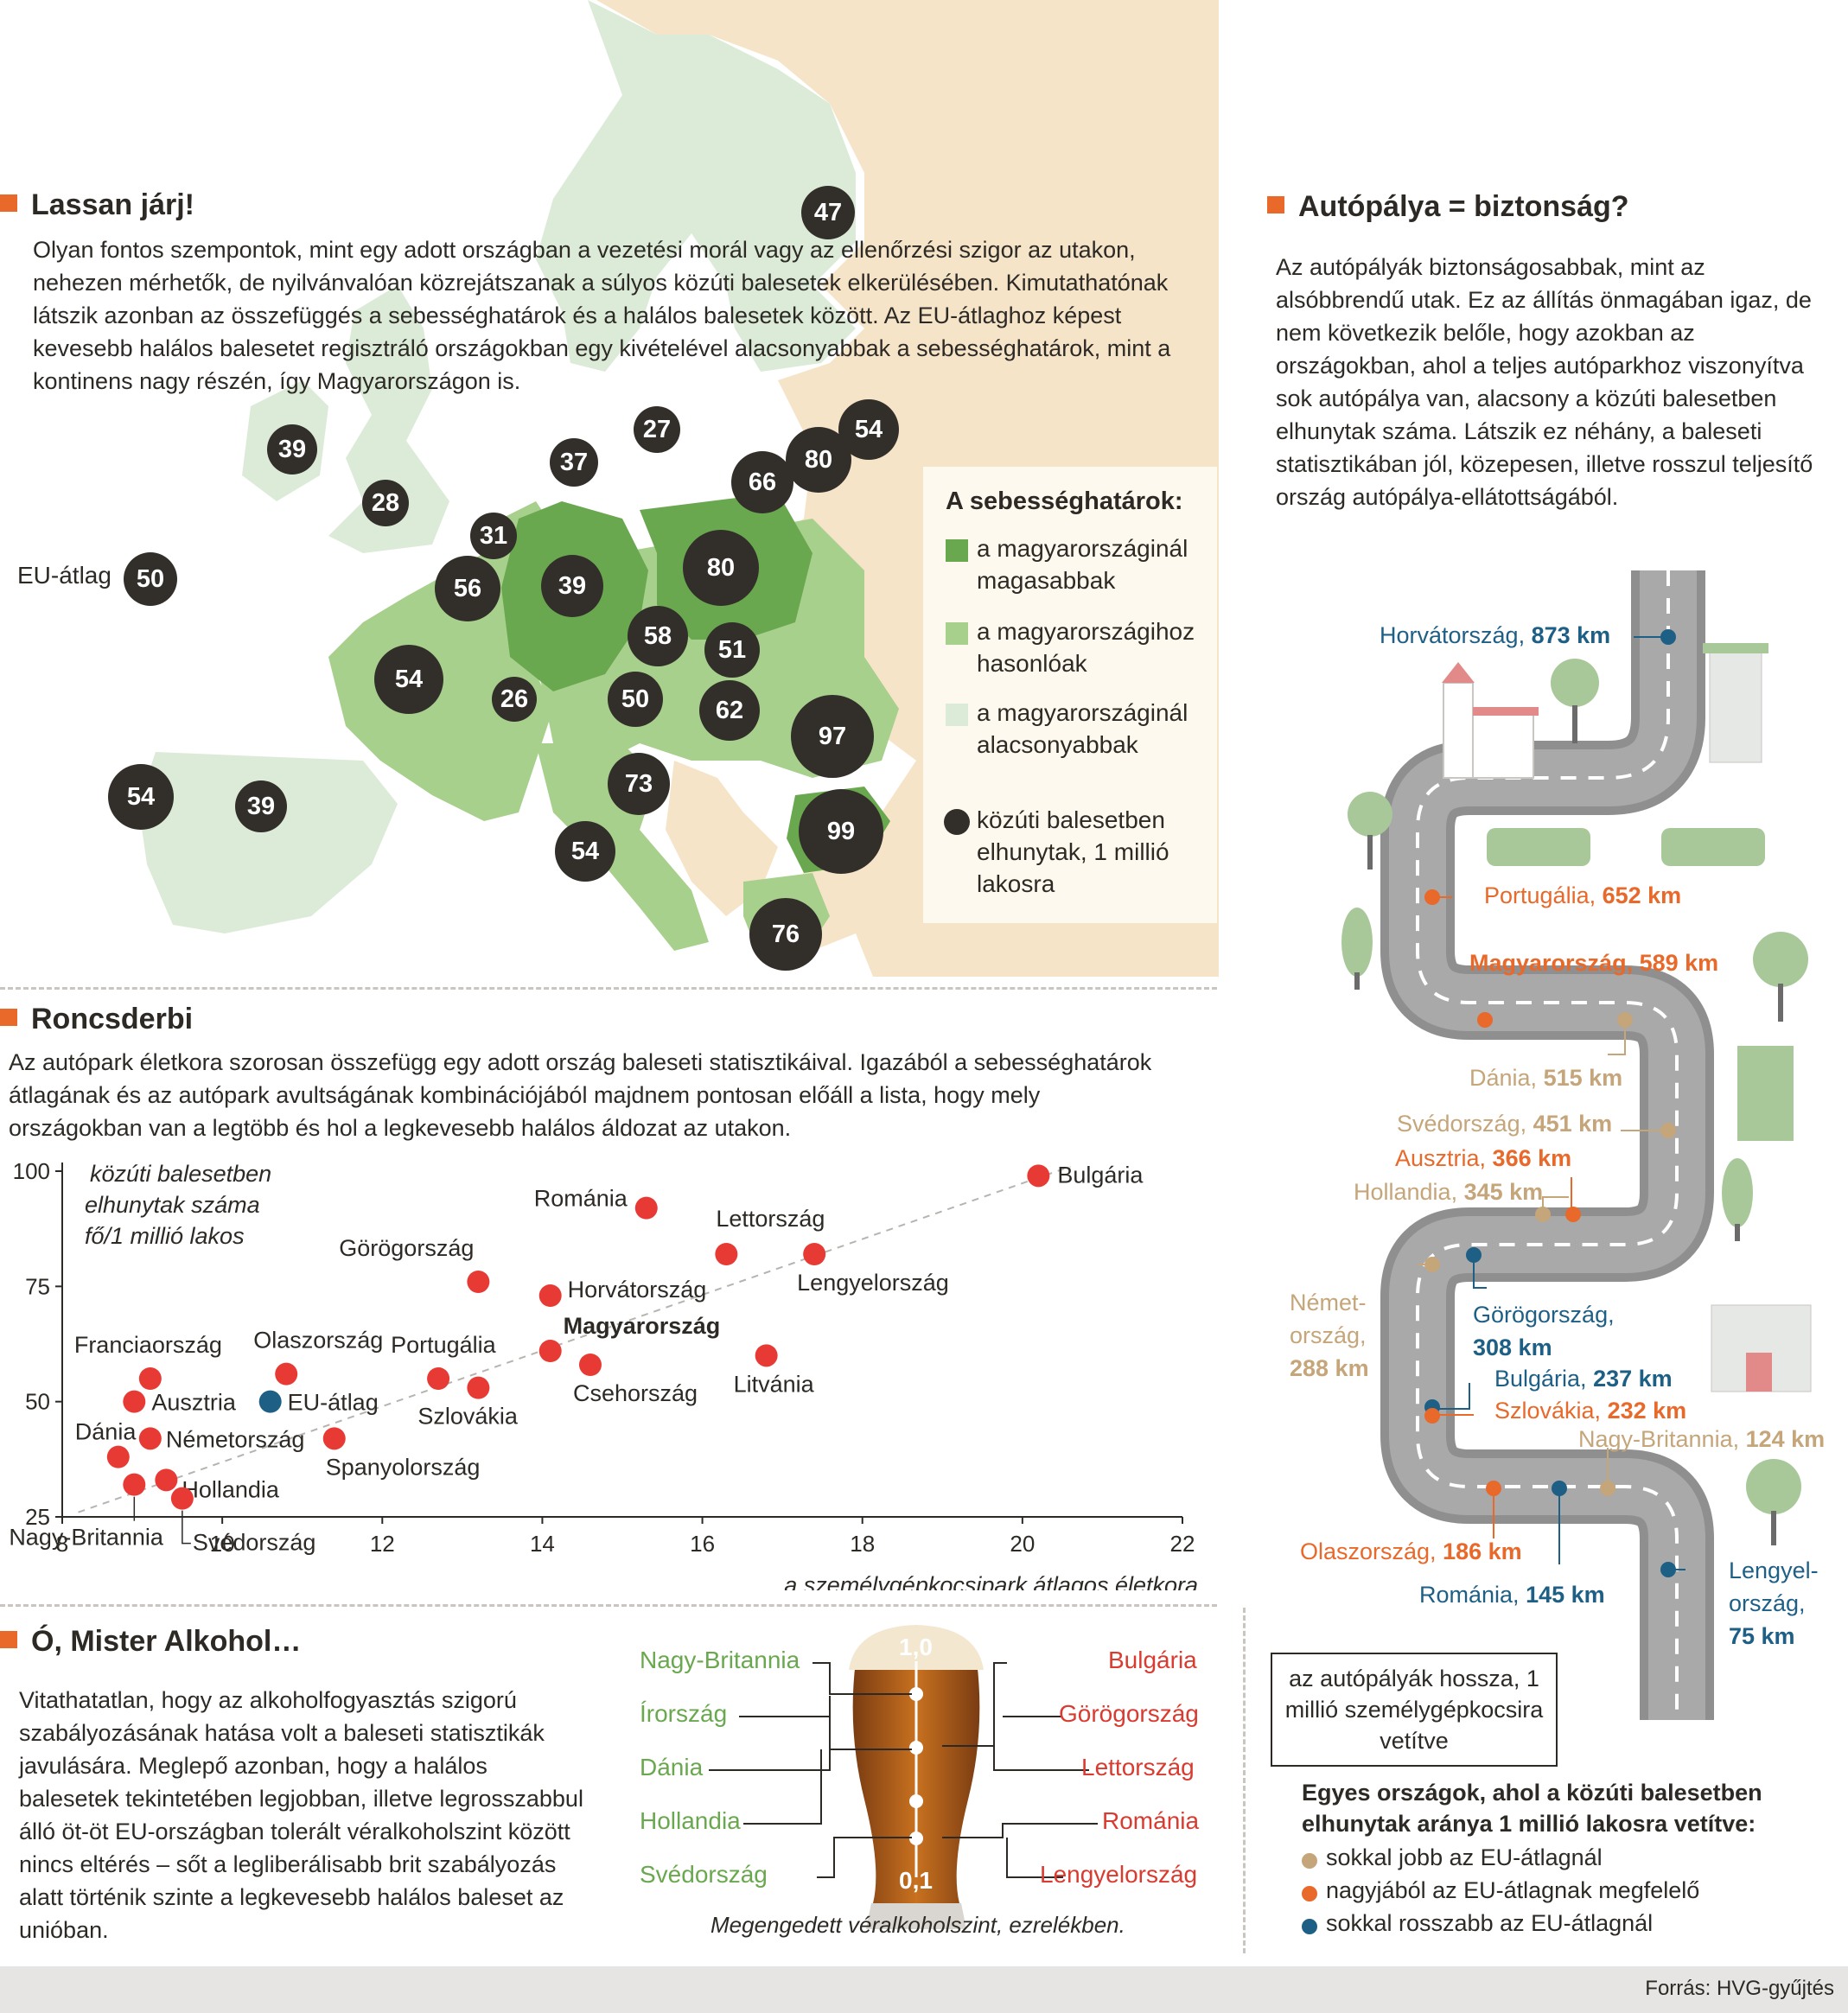  Describe the element at coordinates (468, 1417) in the screenshot. I see `point-label: Szlovákia` at that location.